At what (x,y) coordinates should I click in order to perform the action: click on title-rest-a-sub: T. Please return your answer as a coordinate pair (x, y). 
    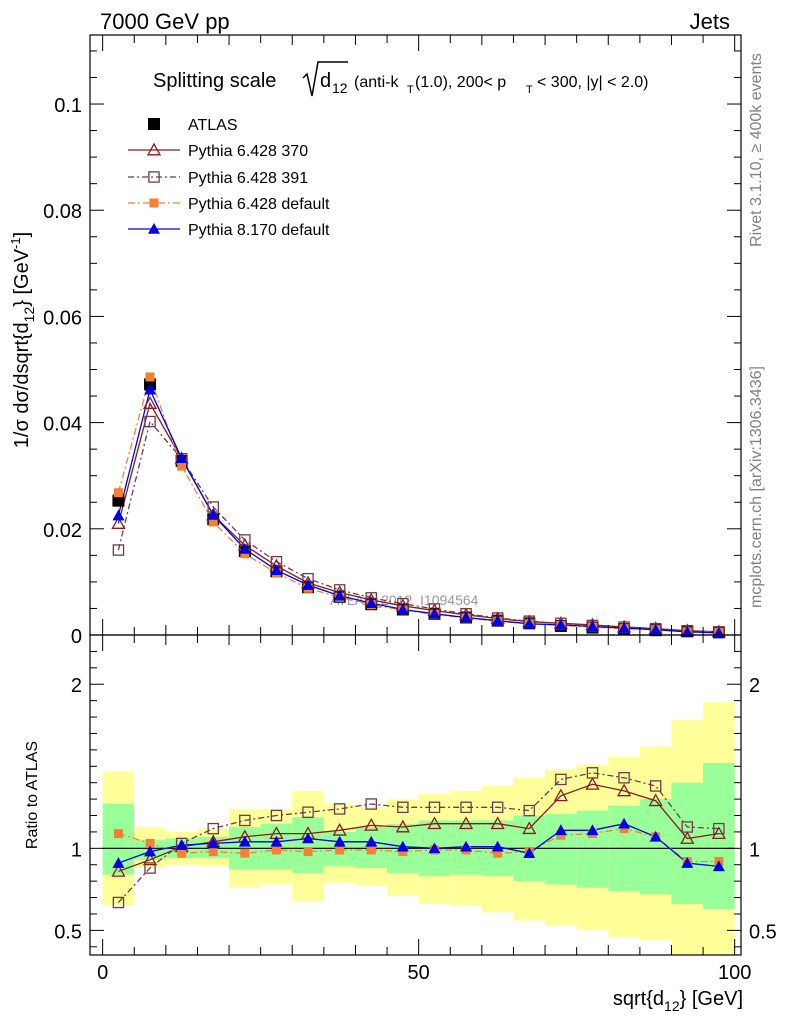
    Looking at the image, I should click on (410, 90).